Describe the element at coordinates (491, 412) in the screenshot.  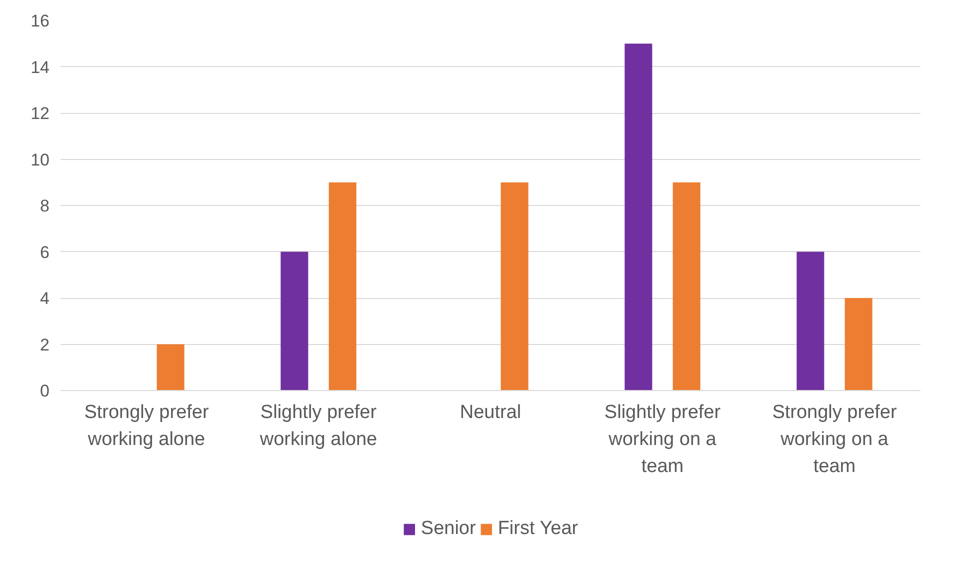
I see `x-tick-label: Neutral` at that location.